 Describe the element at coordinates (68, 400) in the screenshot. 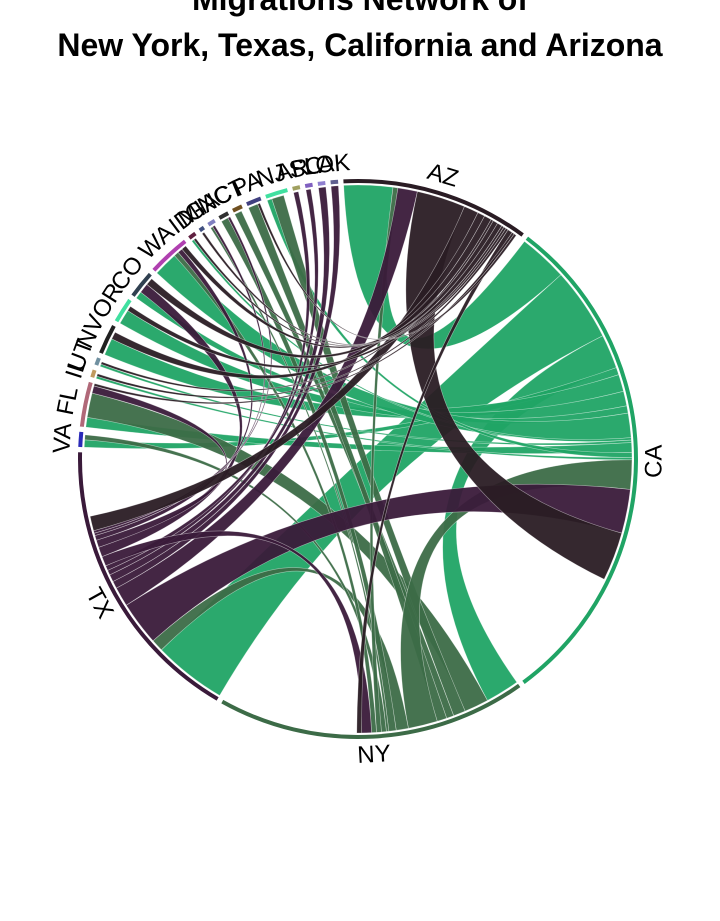

I see `sector-label-fl: FL` at that location.